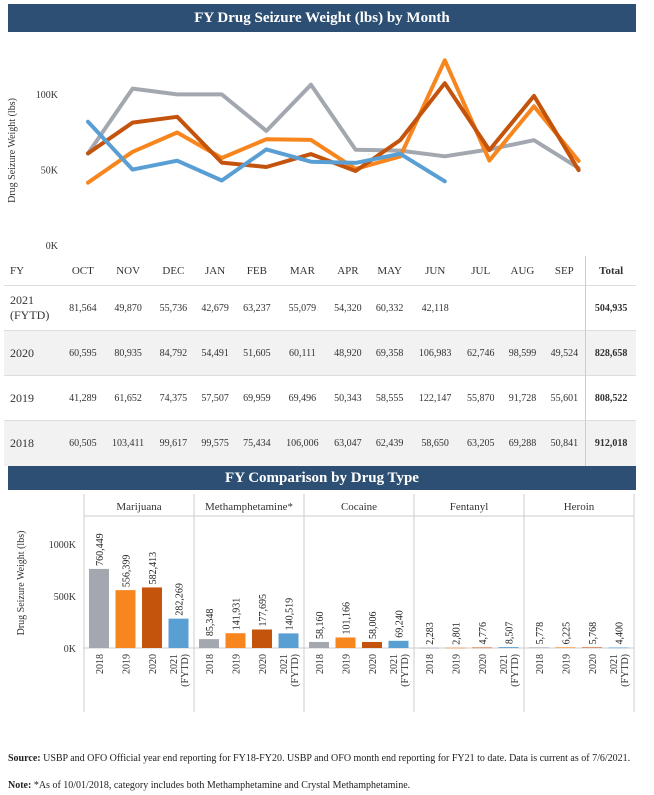  Describe the element at coordinates (564, 353) in the screenshot. I see `table-cell: 49,524` at that location.